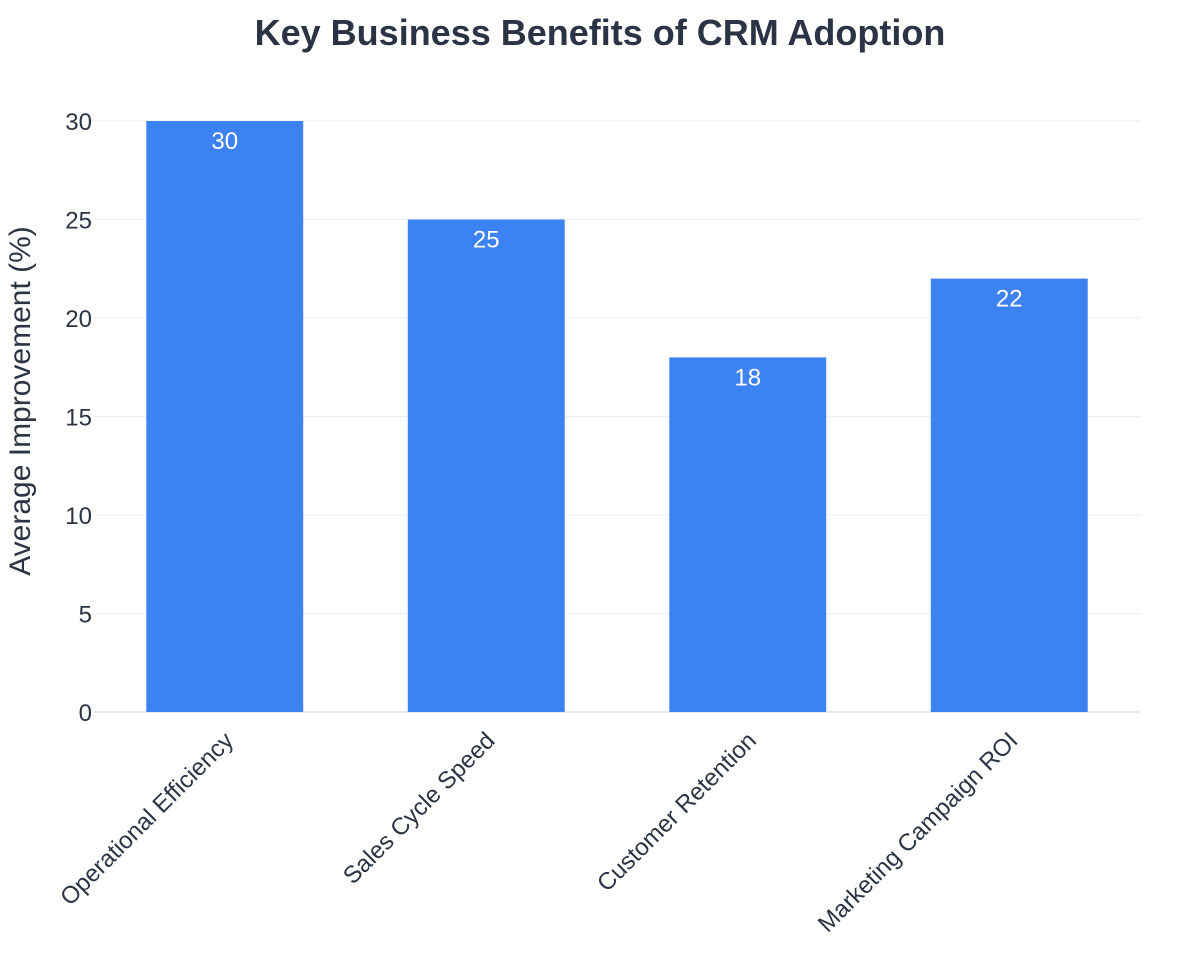 Image resolution: width=1200 pixels, height=975 pixels. Describe the element at coordinates (78, 319) in the screenshot. I see `y-tick-label: 20` at that location.